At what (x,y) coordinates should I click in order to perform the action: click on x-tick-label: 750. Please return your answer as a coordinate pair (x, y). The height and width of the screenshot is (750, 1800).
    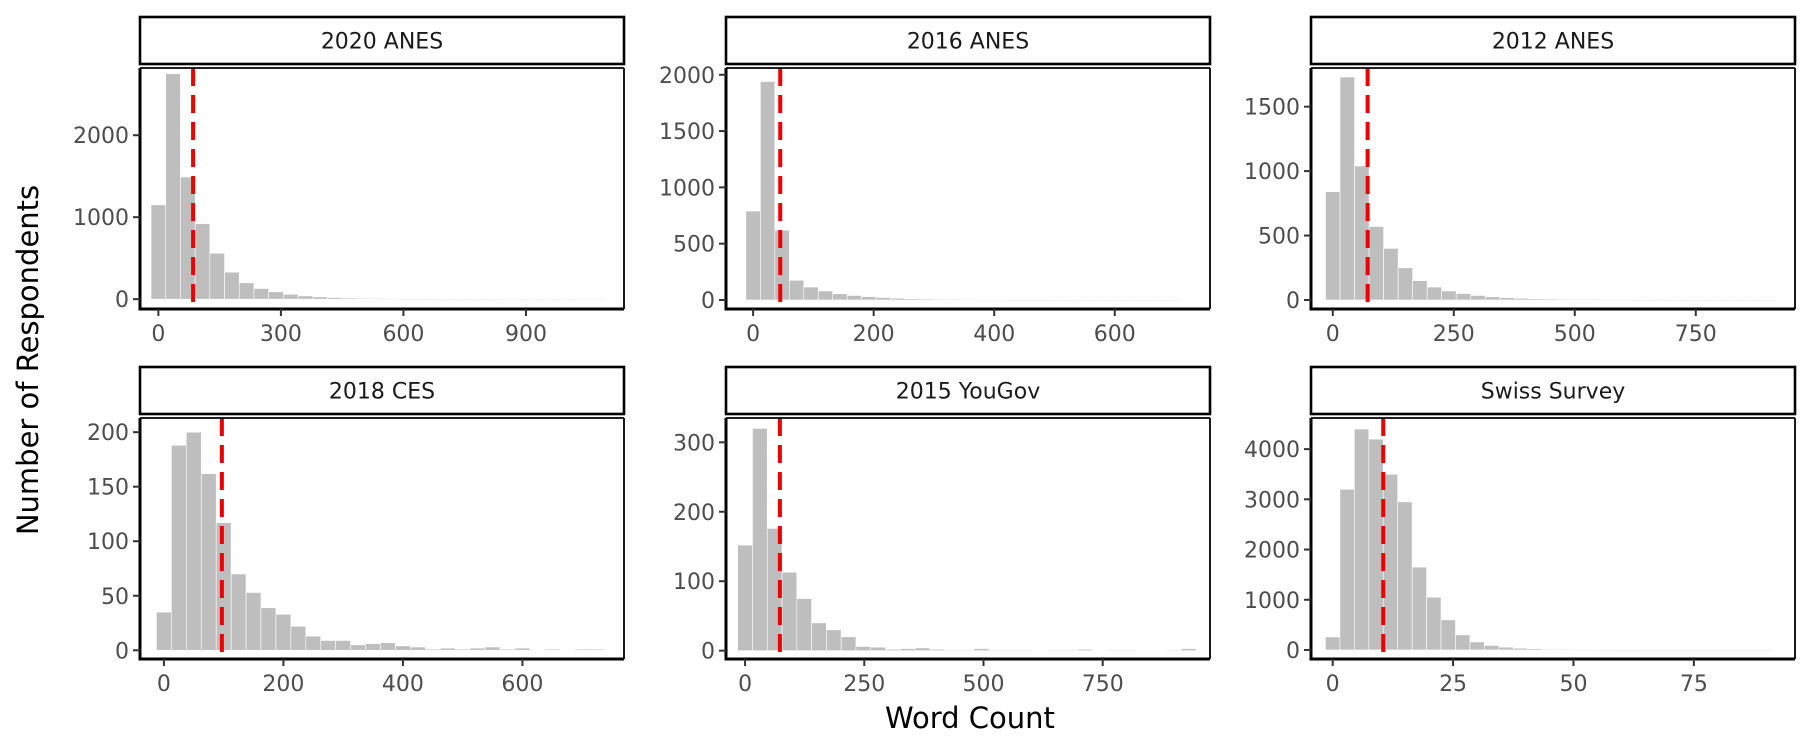
    Looking at the image, I should click on (1103, 684).